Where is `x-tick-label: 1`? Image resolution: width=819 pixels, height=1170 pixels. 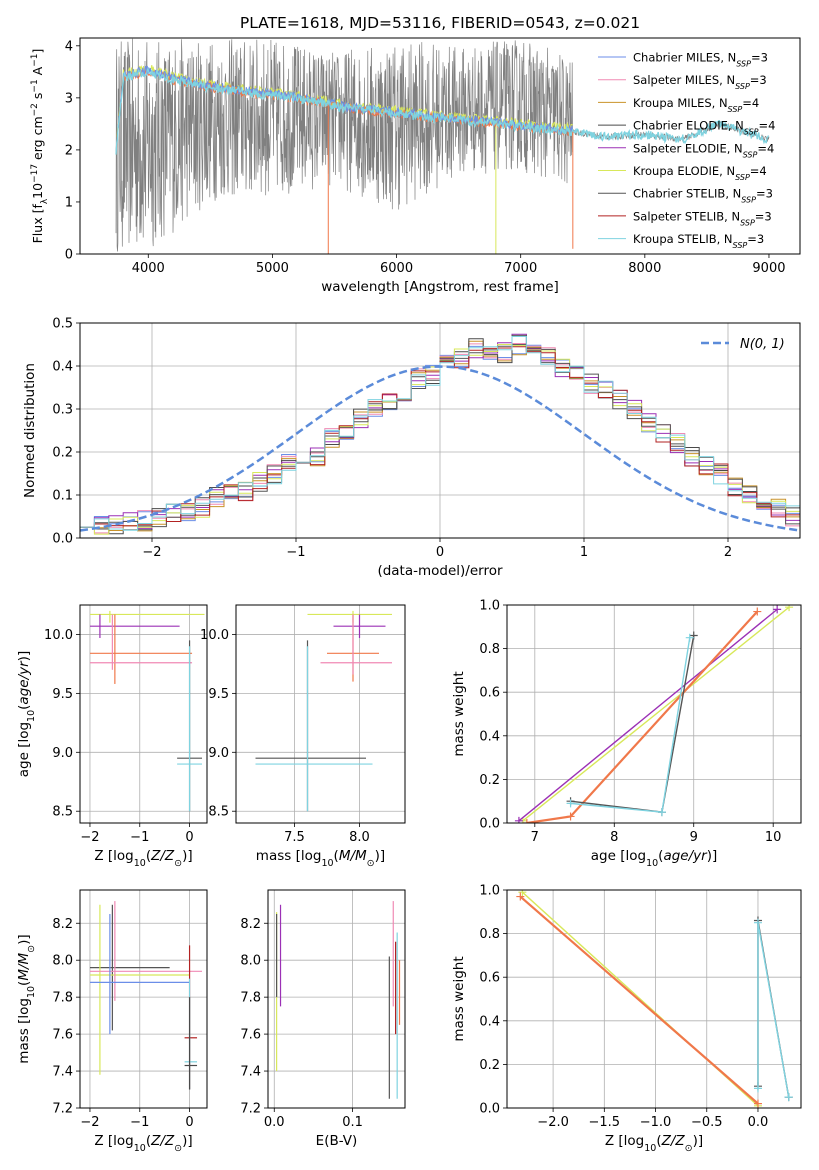
x-tick-label: 1 is located at coordinates (584, 552).